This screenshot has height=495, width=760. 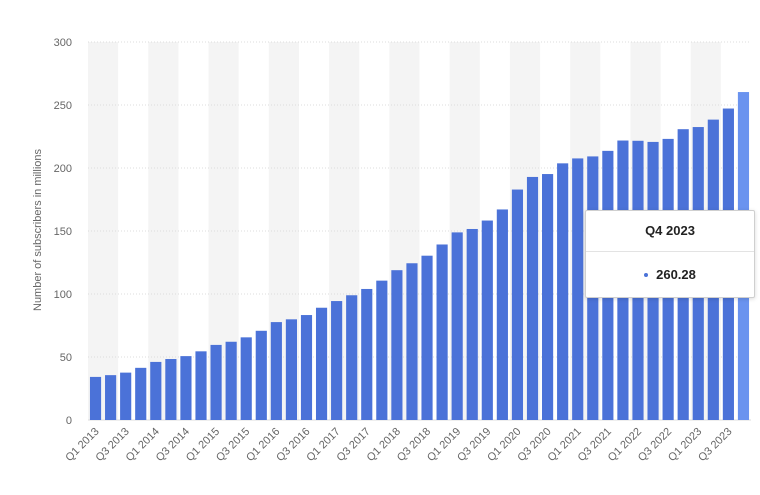 I want to click on tooltip-value: 260.28, so click(x=676, y=274).